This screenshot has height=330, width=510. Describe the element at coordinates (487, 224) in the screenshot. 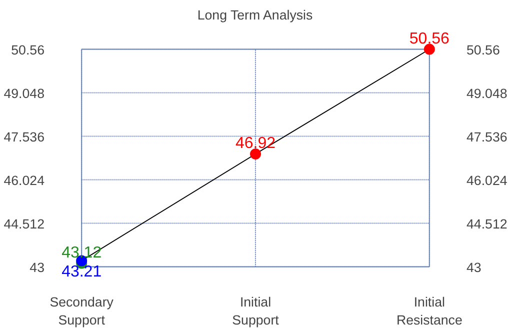

I see `y2-tick-label: 44.512` at that location.